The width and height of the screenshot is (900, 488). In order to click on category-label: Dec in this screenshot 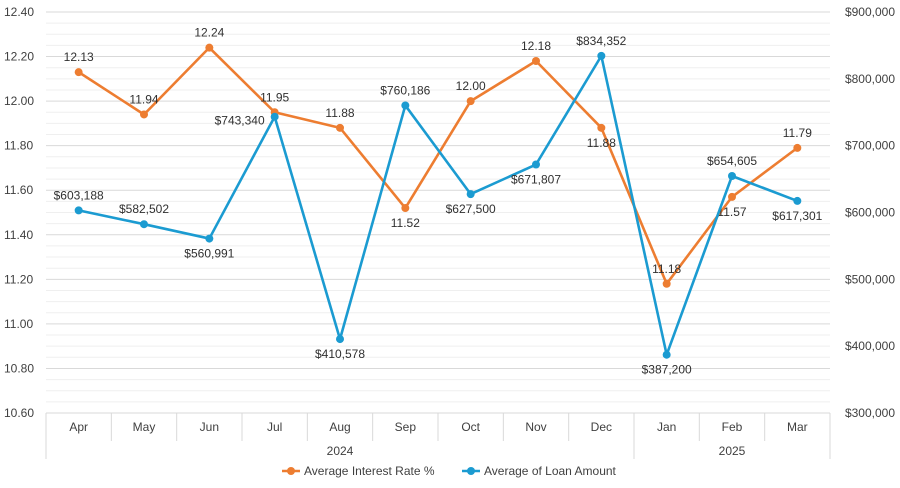, I will do `click(601, 427)`.